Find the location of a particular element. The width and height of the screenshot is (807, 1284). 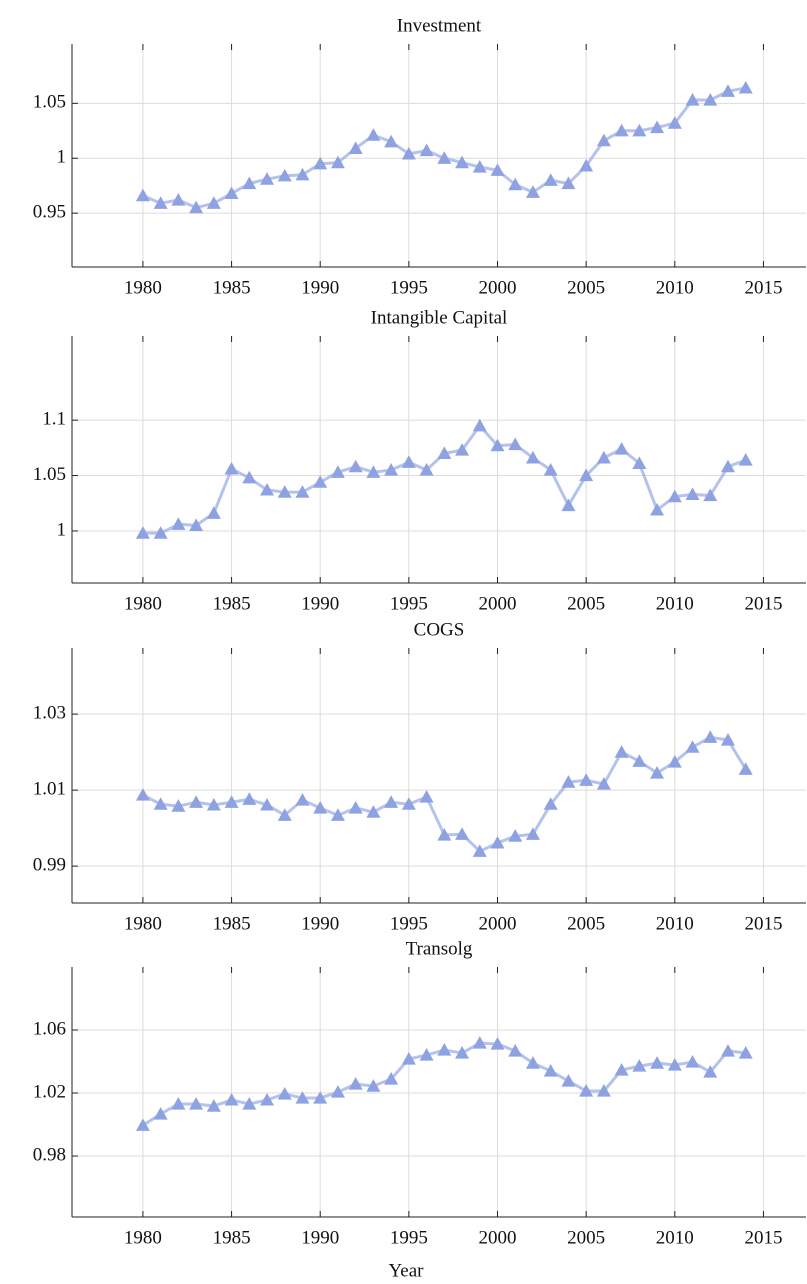

x-tick-label: 1990 is located at coordinates (320, 923).